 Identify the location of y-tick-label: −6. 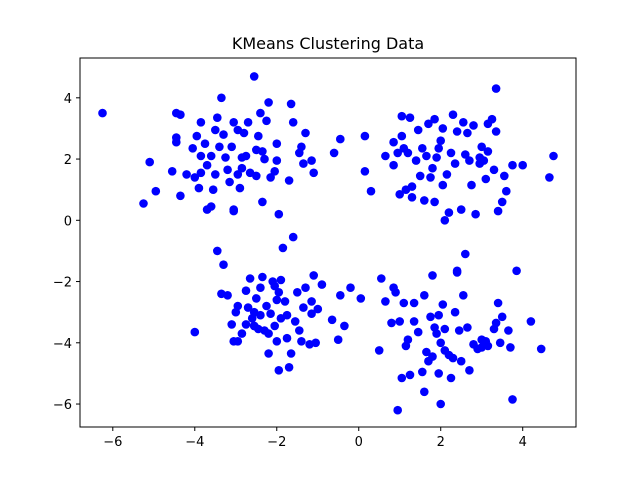
(62, 405).